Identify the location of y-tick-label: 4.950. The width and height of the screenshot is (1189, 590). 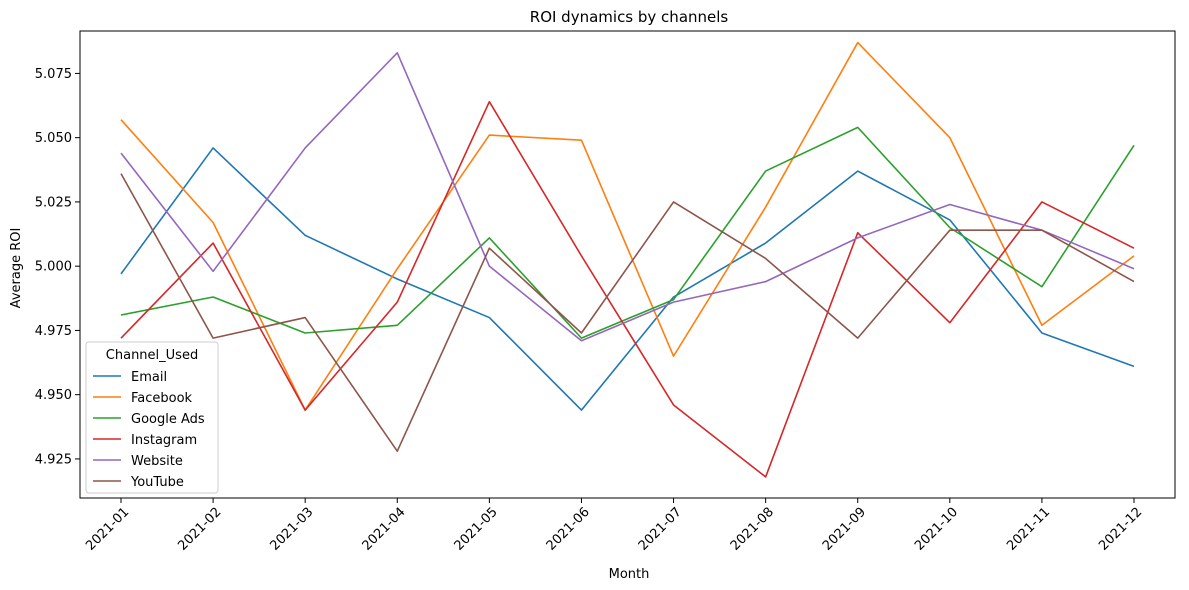
(53, 395).